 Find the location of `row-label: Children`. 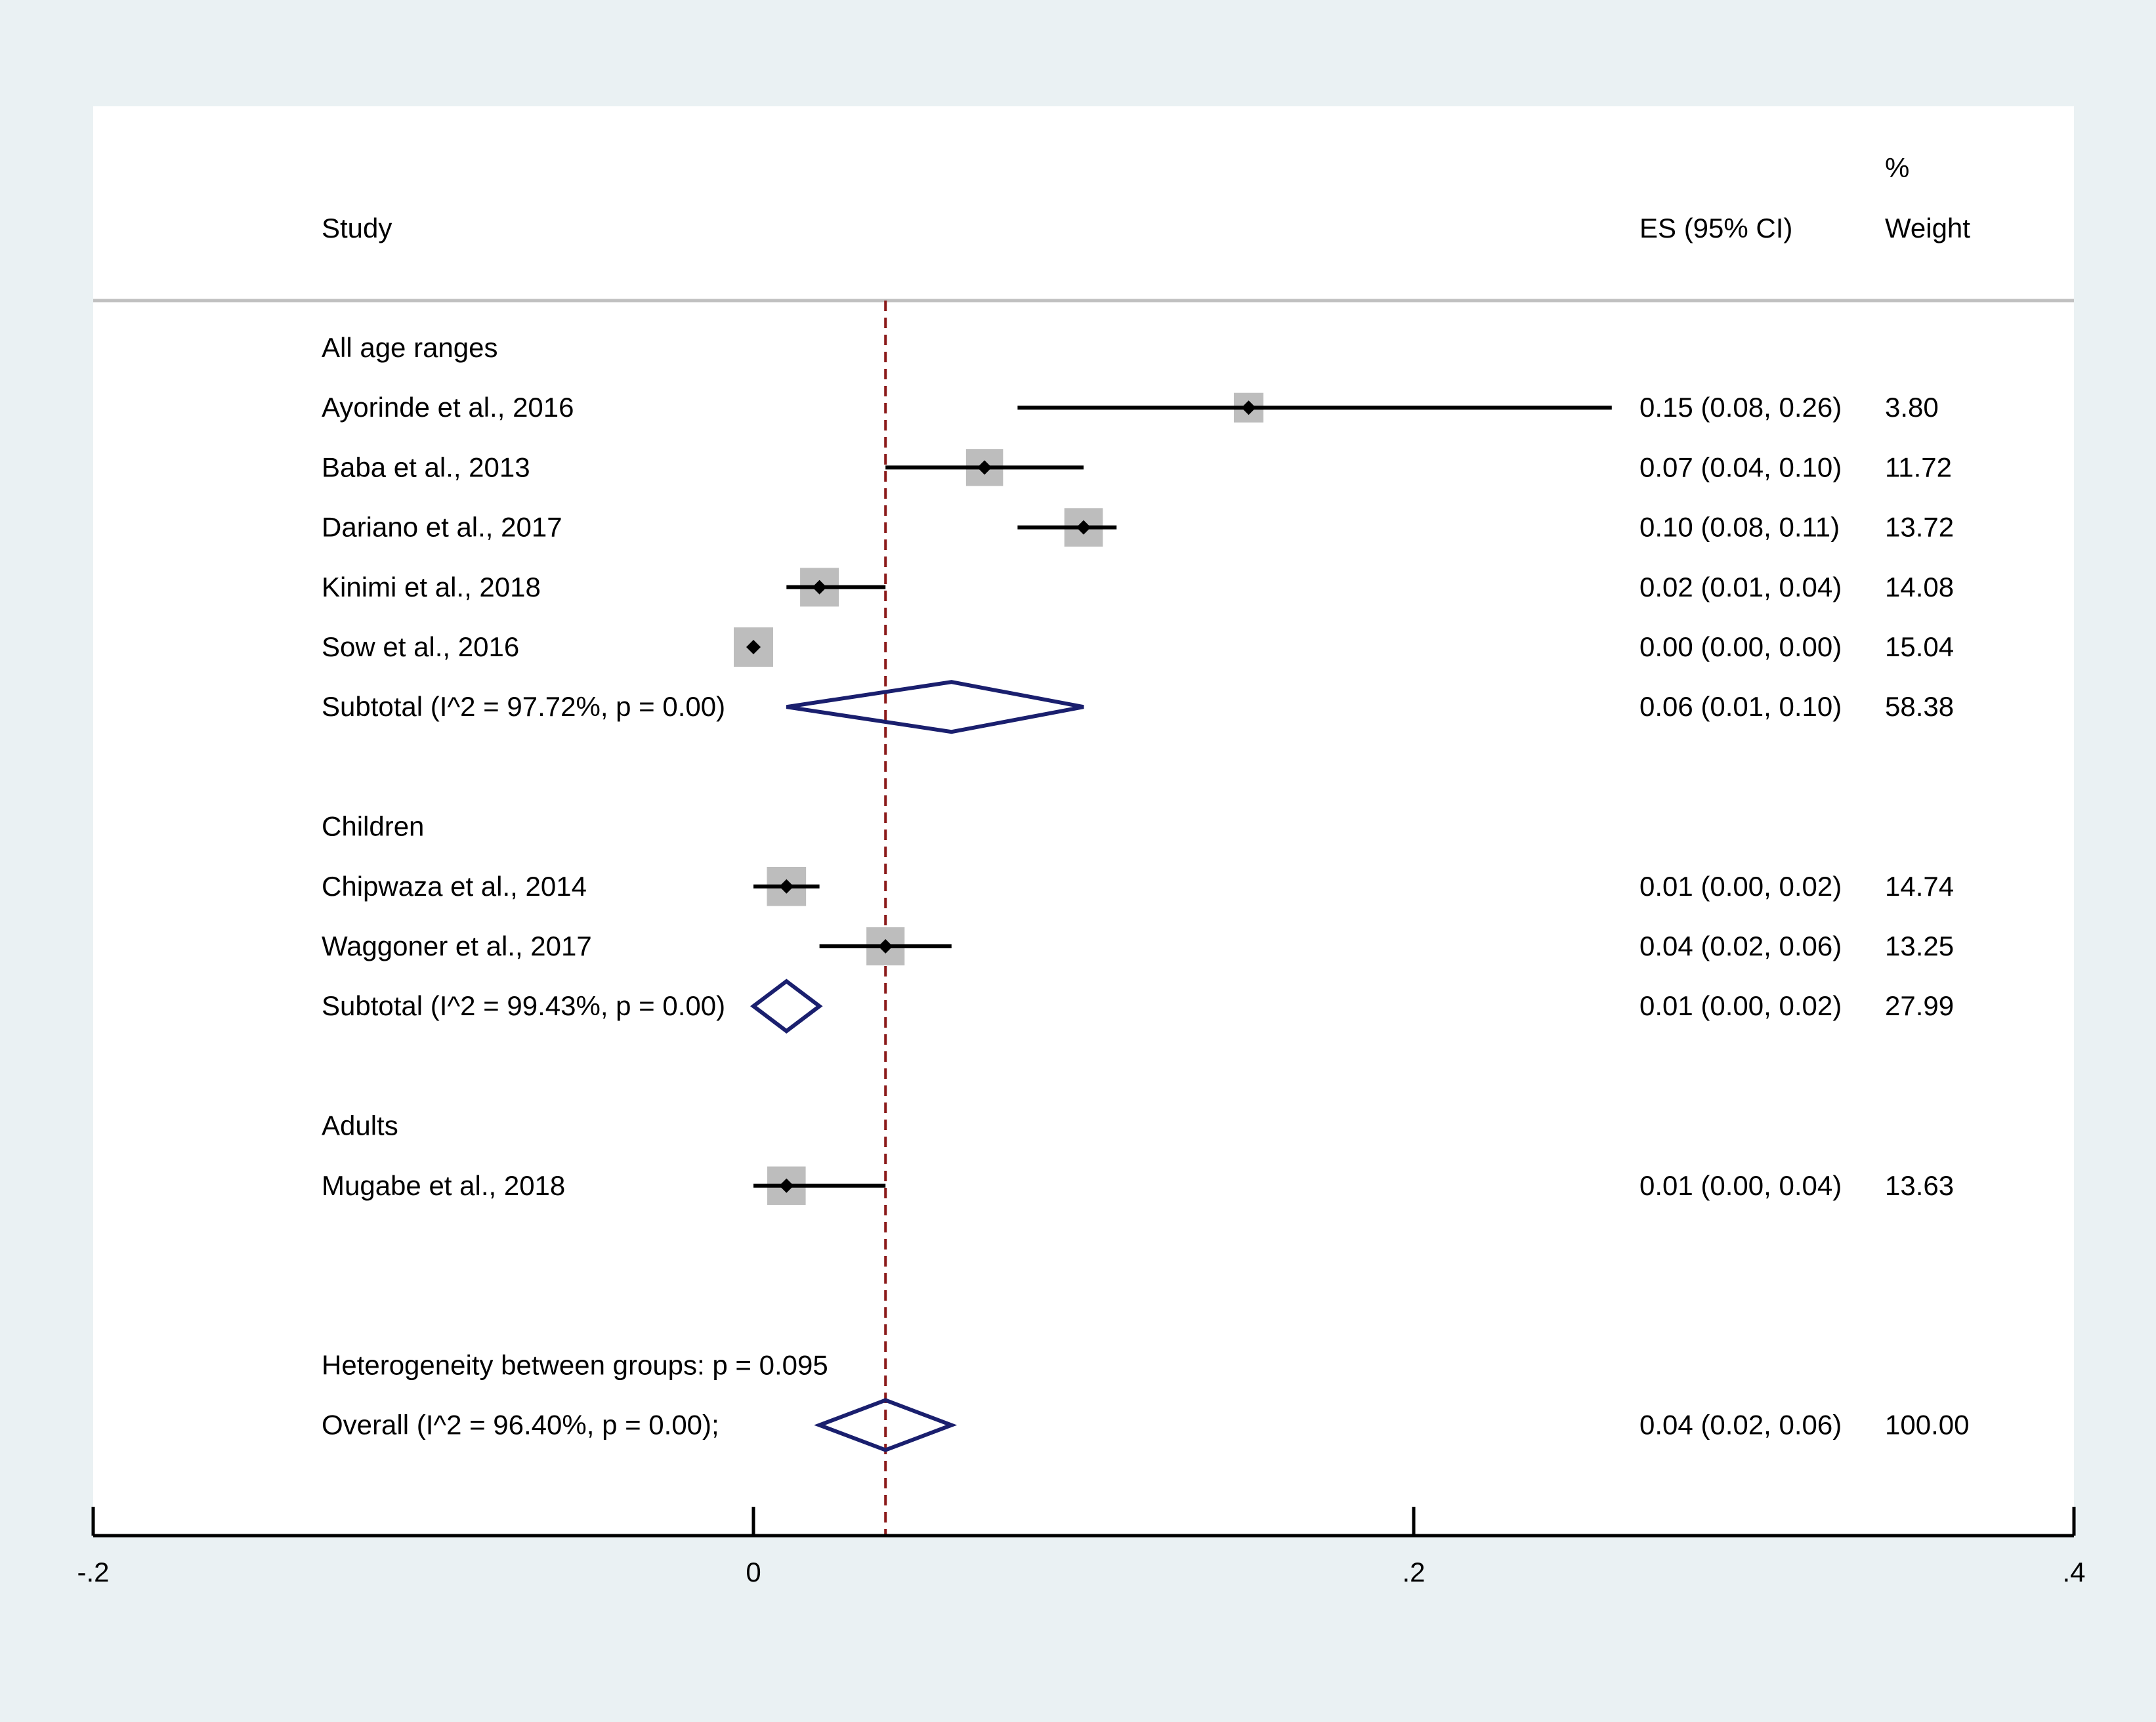

row-label: Children is located at coordinates (373, 826).